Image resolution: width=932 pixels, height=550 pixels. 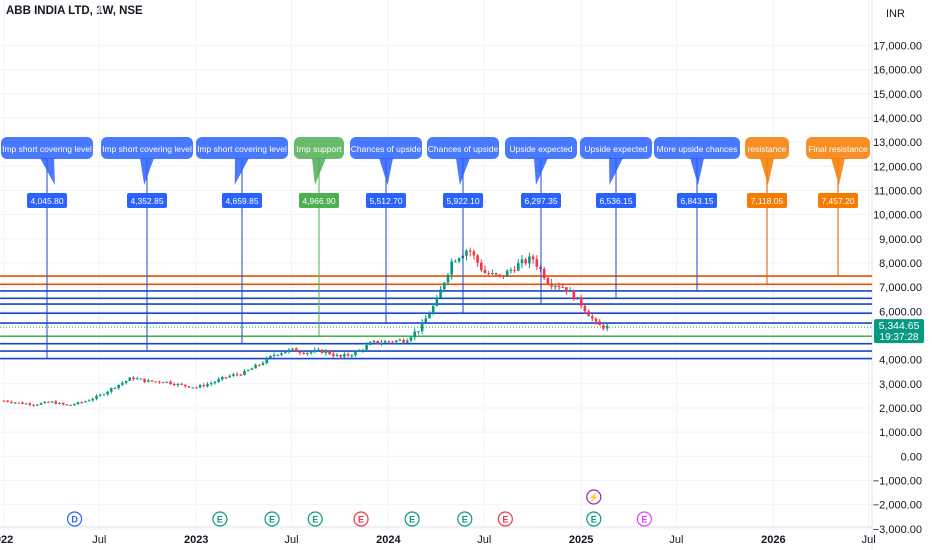 What do you see at coordinates (74, 11) in the screenshot?
I see `chart-symbol-title: ABB INDIA LTD, 1W, NSE` at bounding box center [74, 11].